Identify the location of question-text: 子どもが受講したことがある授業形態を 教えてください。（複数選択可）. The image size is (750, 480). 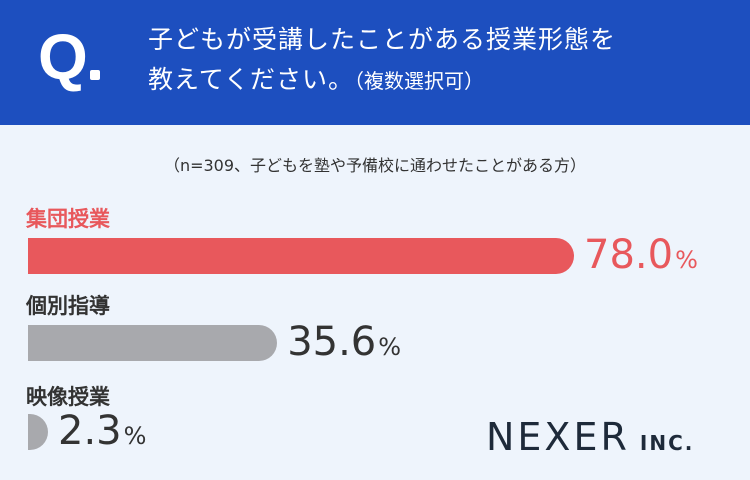
(438, 60).